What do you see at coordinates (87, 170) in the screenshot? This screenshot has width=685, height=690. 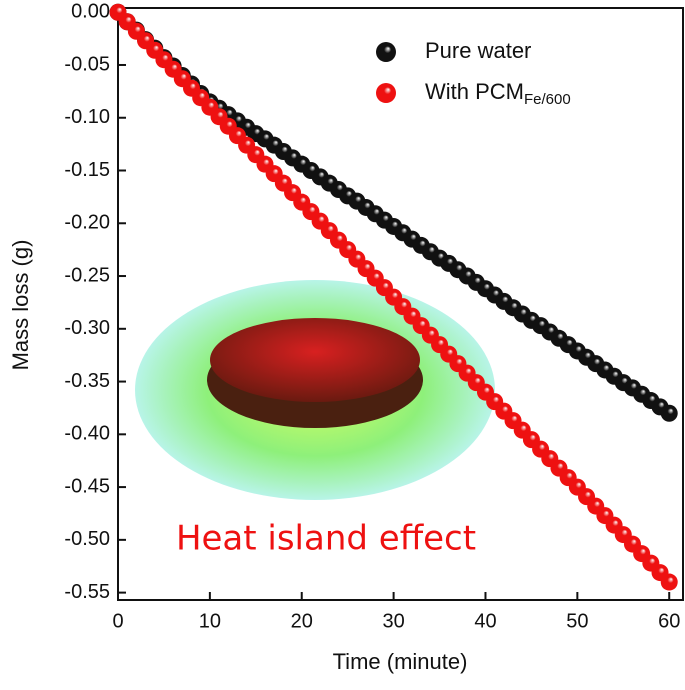 I see `y-tick-label: -0.15` at bounding box center [87, 170].